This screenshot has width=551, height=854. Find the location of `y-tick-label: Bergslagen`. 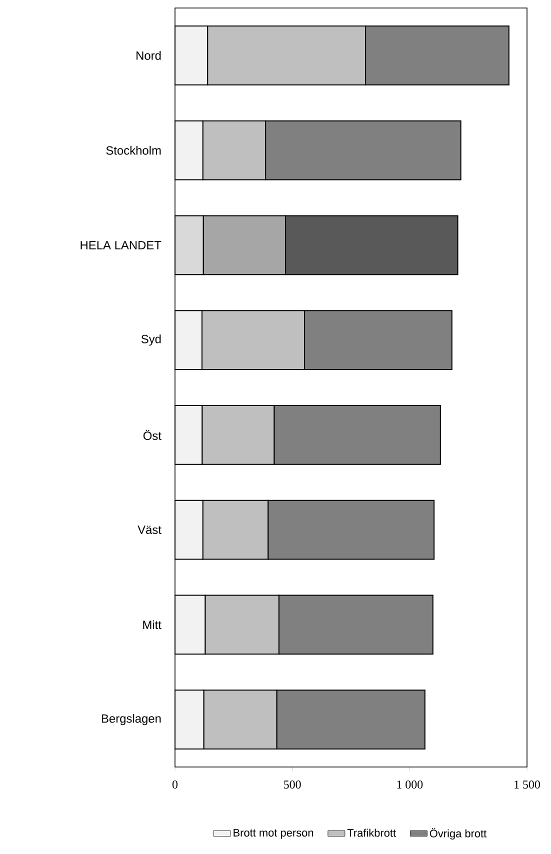

y-tick-label: Bergslagen is located at coordinates (131, 720).